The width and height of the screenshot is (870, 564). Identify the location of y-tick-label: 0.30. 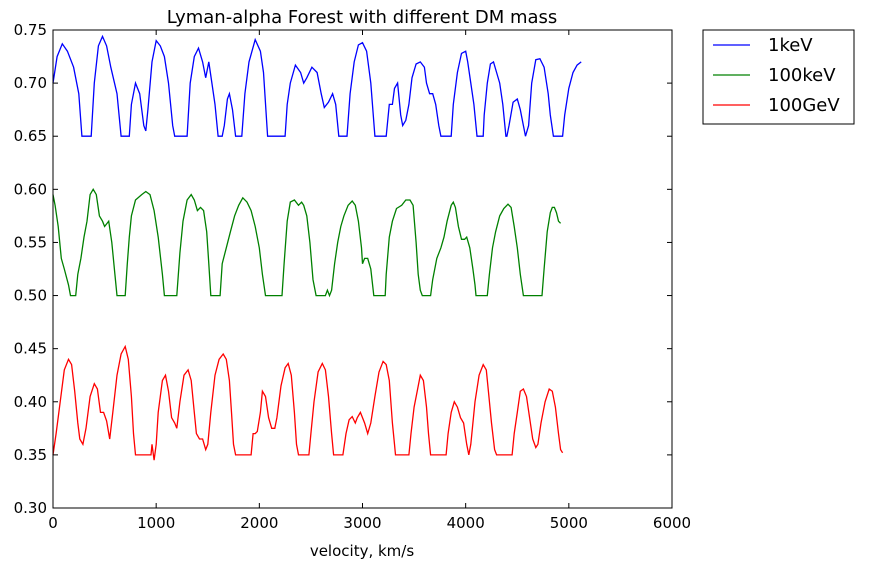
(30, 508).